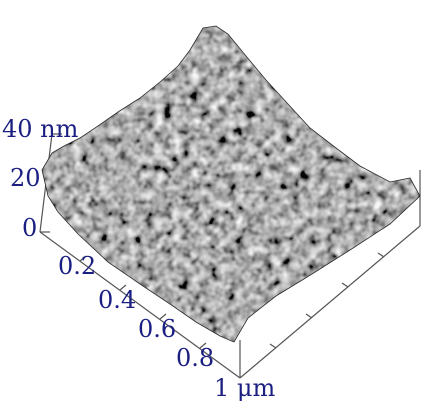  What do you see at coordinates (157, 329) in the screenshot?
I see `xy-tick-label-0-6: 0.6` at bounding box center [157, 329].